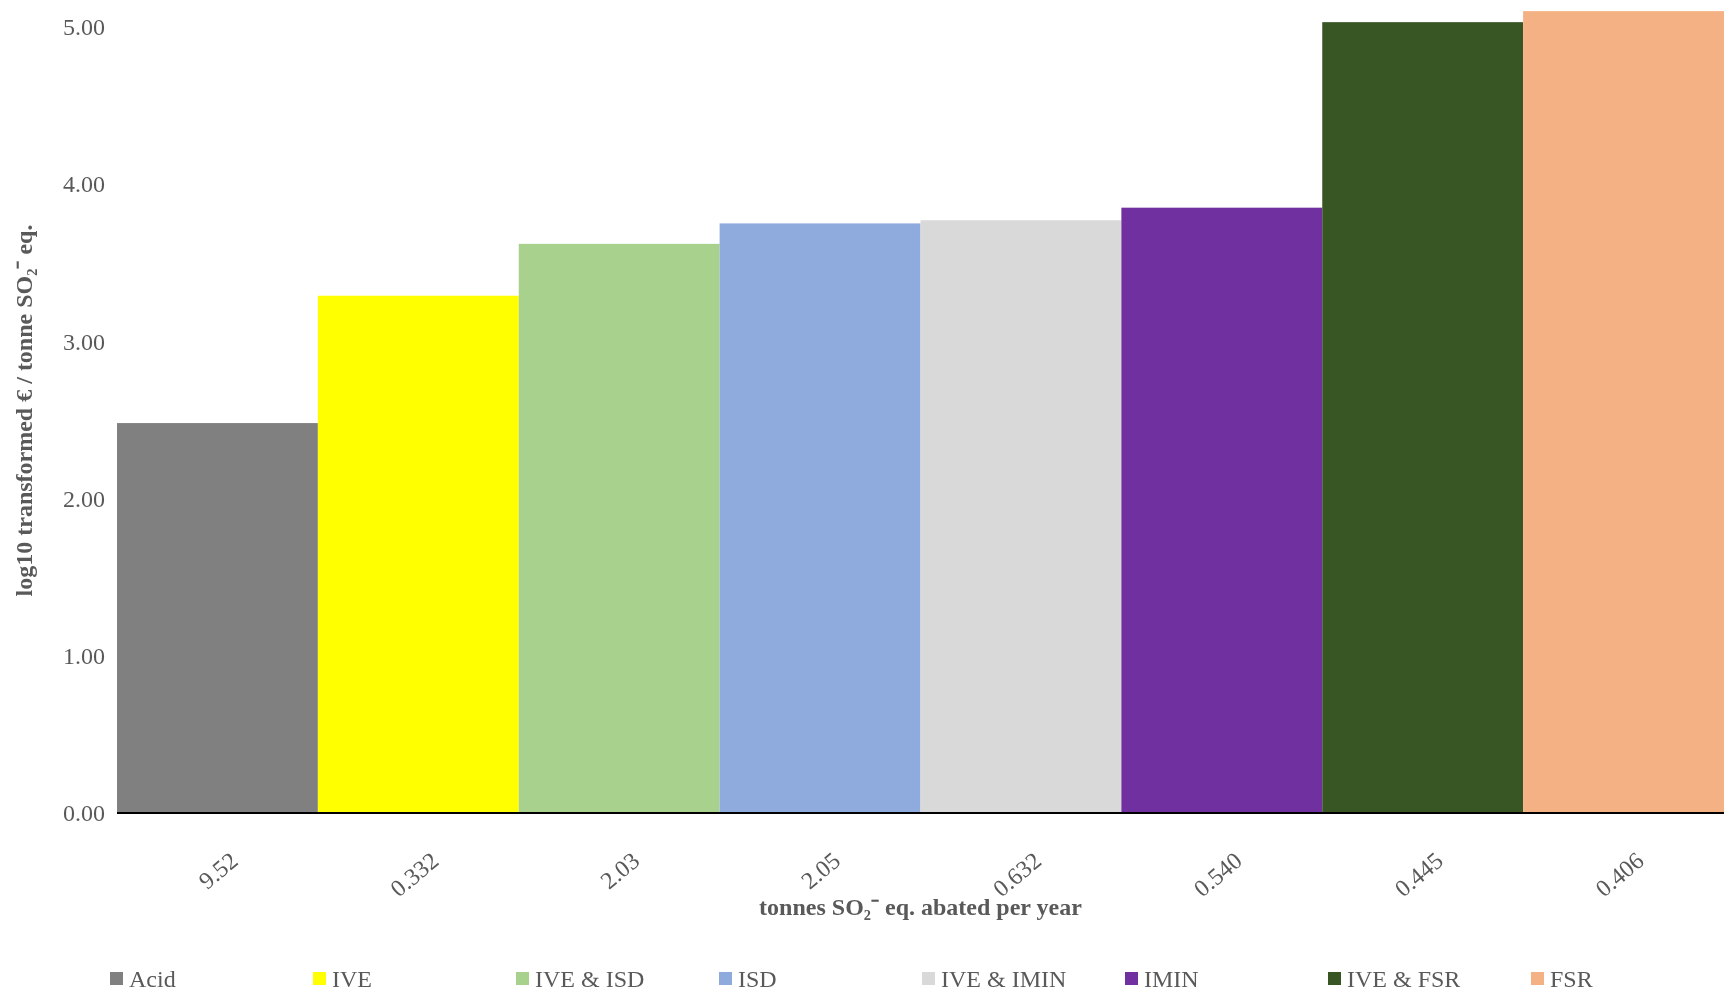  I want to click on x-tick-label: 2.03, so click(620, 871).